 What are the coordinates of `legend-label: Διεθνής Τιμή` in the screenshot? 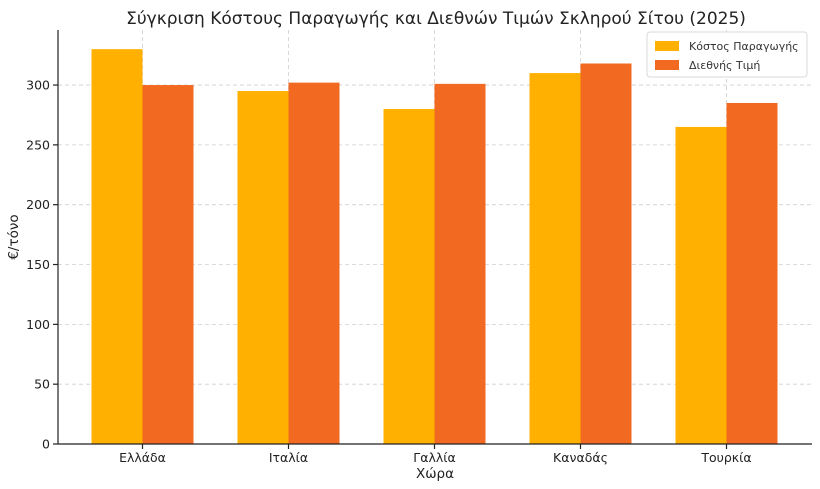 It's located at (724, 65).